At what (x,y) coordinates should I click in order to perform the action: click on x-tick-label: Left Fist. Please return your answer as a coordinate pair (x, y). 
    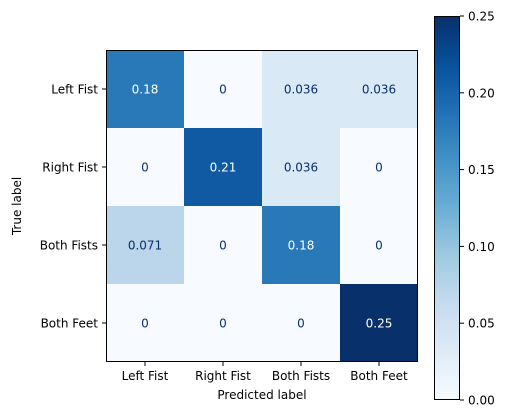
    Looking at the image, I should click on (145, 376).